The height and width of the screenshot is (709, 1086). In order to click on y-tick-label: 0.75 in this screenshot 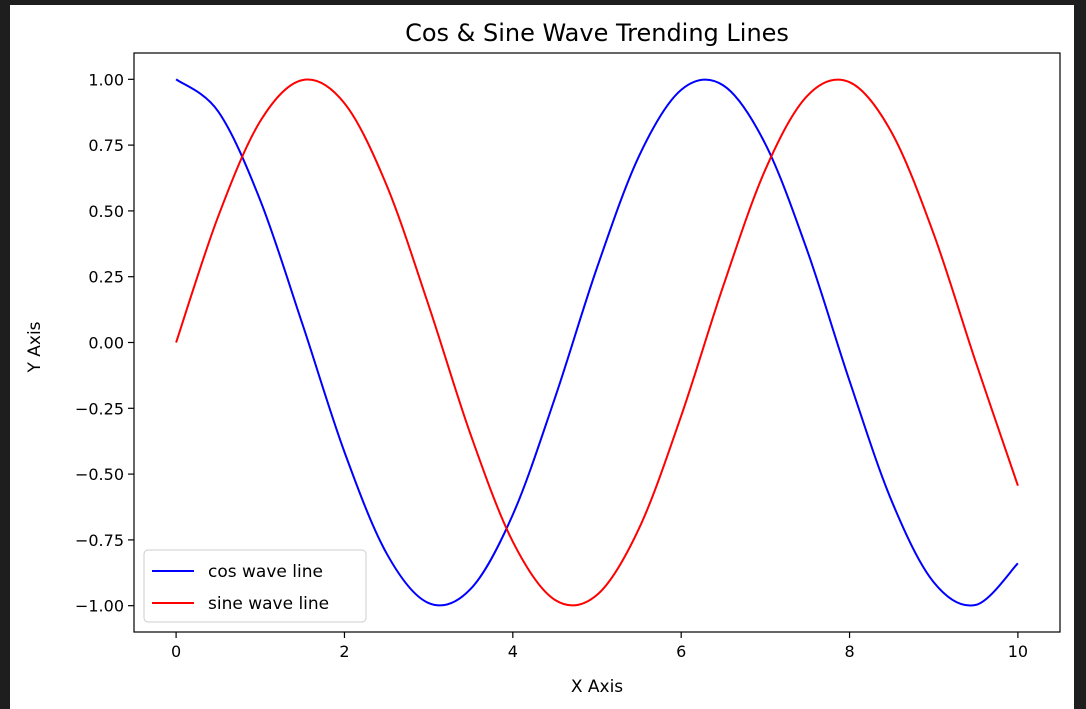, I will do `click(106, 145)`.